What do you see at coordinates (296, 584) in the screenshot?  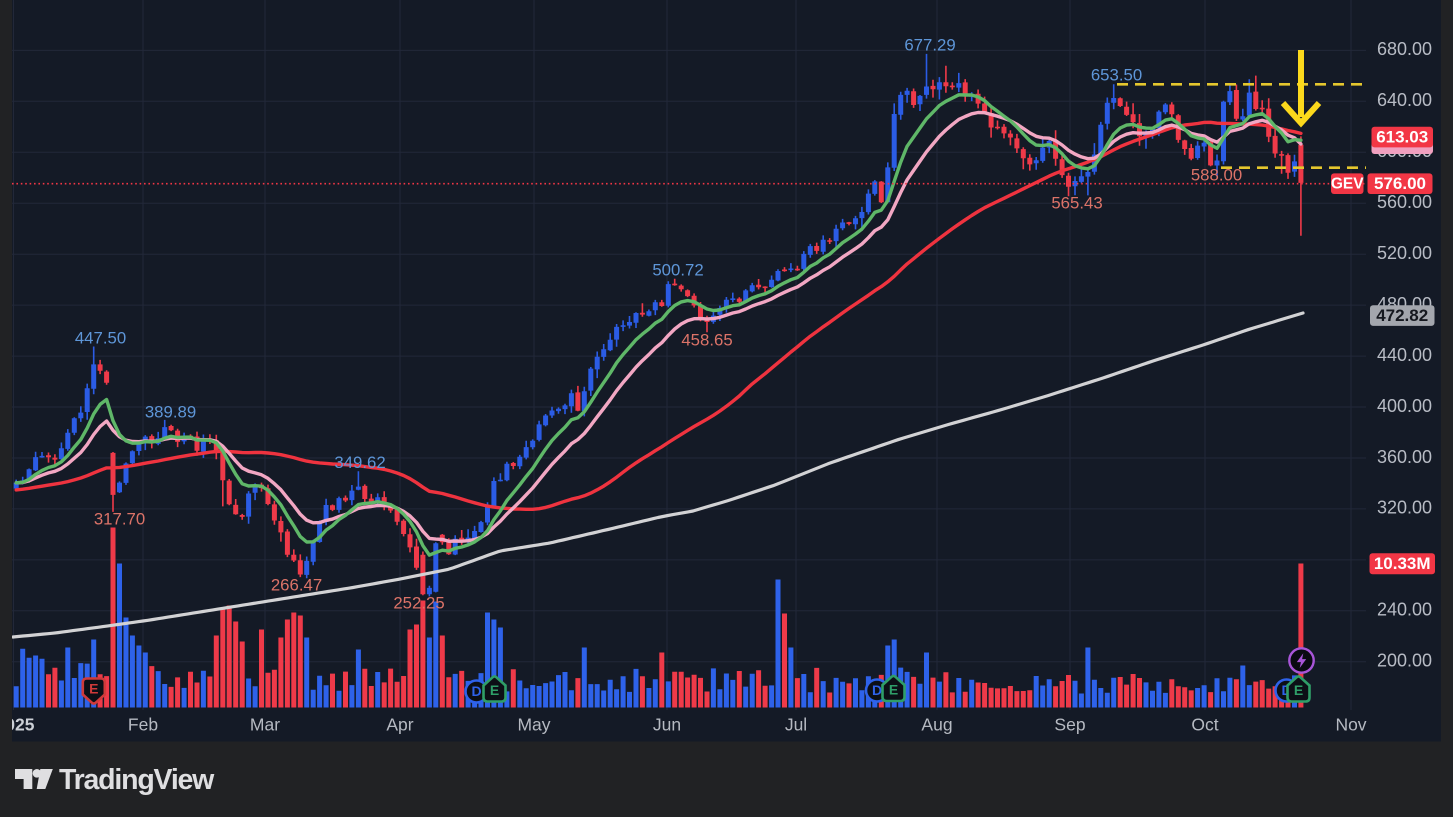 I see `svg-text: 266.47` at bounding box center [296, 584].